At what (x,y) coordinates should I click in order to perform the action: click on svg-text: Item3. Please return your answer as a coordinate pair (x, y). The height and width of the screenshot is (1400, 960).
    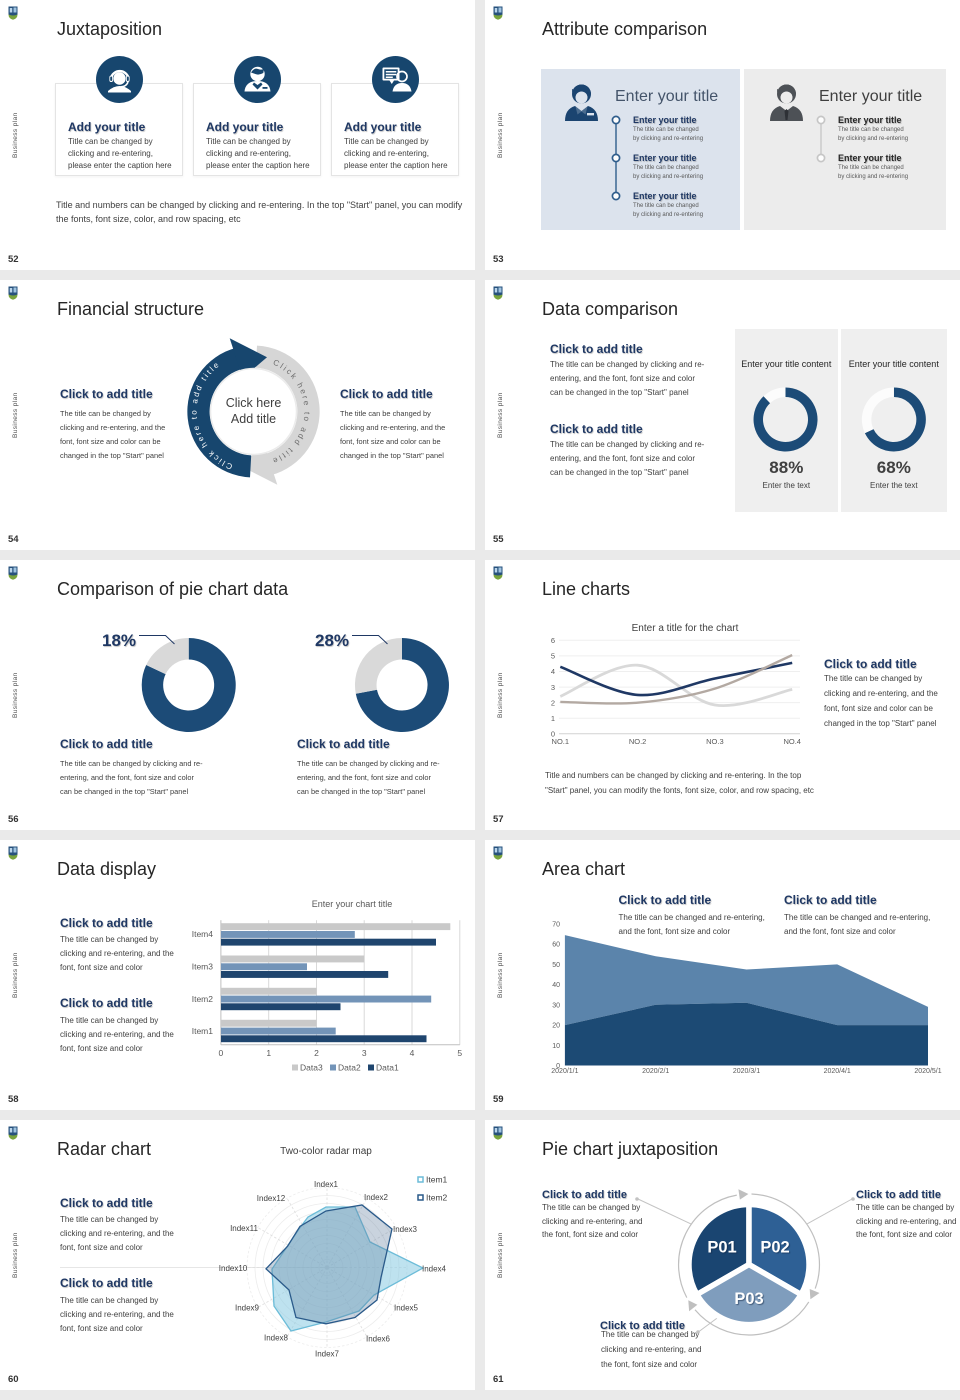
    Looking at the image, I should click on (203, 967).